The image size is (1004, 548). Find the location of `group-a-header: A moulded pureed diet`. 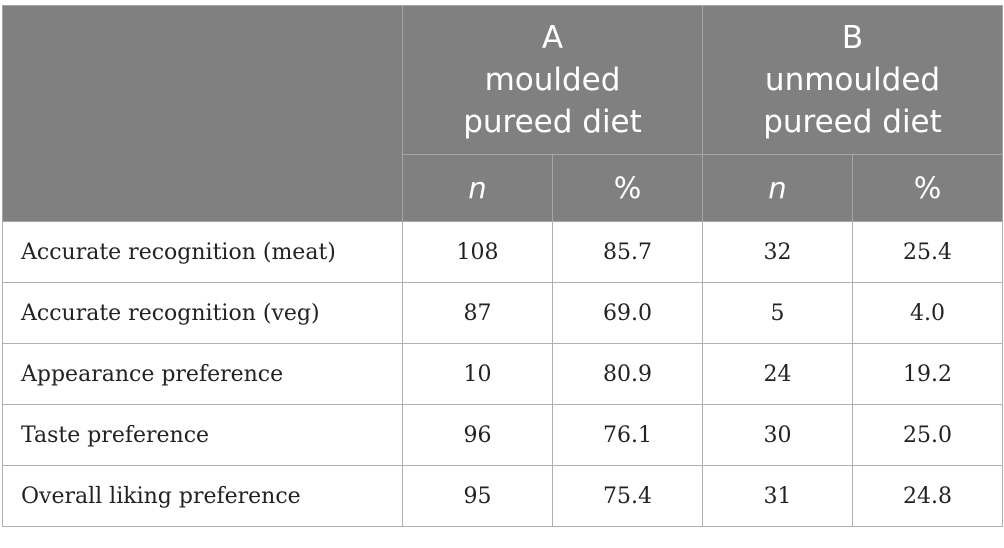

group-a-header: A moulded pureed diet is located at coordinates (552, 80).